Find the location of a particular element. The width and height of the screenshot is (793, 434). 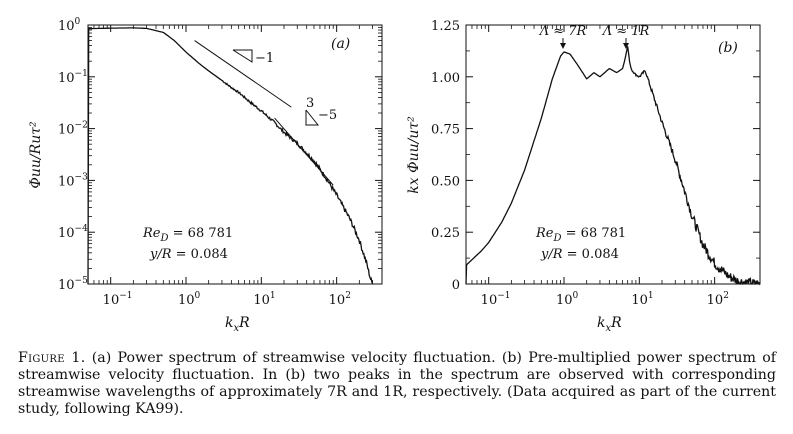

slope-minus-5-3-triangle: 3 −5 is located at coordinates (321, 111).